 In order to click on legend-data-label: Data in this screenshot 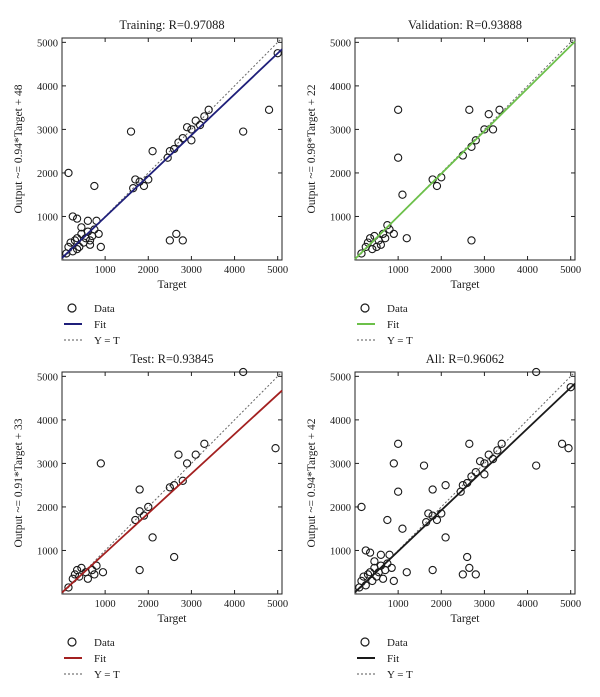, I will do `click(104, 643)`.